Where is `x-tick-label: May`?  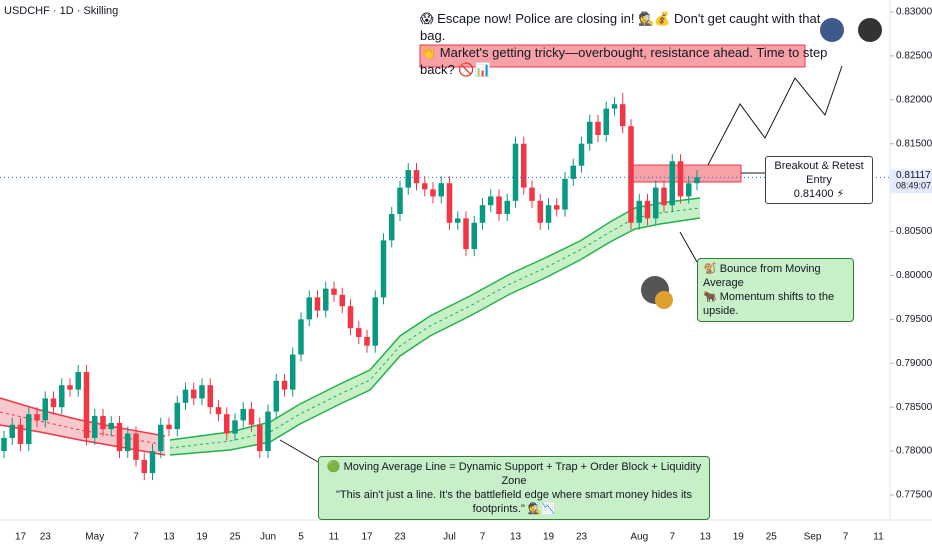 x-tick-label: May is located at coordinates (94, 537).